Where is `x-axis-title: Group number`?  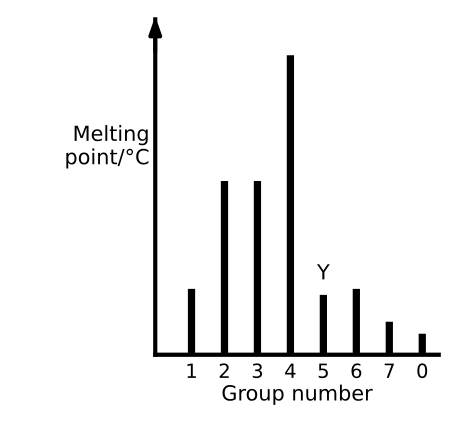 x-axis-title: Group number is located at coordinates (297, 394).